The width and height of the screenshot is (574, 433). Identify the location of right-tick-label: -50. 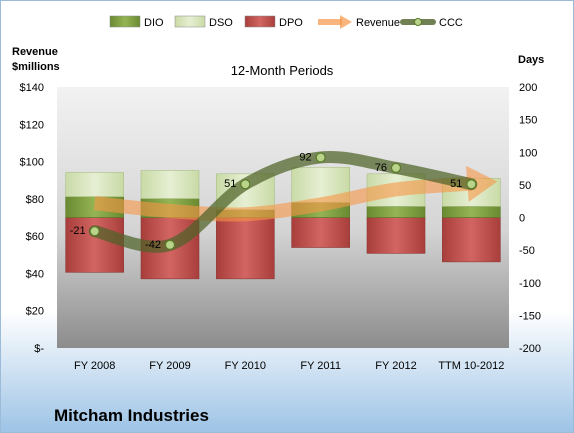
(527, 251).